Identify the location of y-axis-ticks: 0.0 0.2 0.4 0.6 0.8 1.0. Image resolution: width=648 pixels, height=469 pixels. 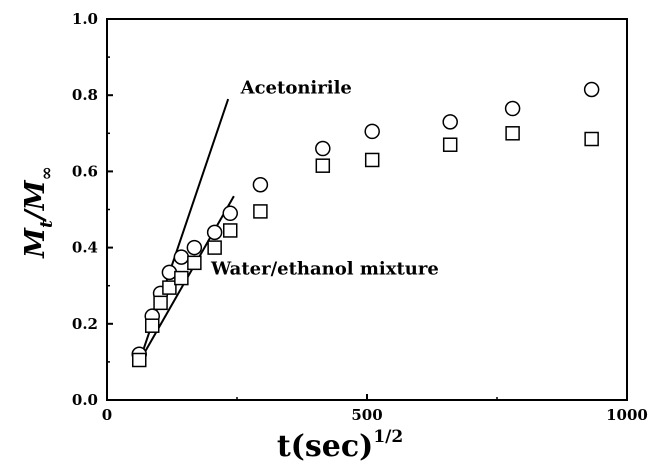
(92, 209).